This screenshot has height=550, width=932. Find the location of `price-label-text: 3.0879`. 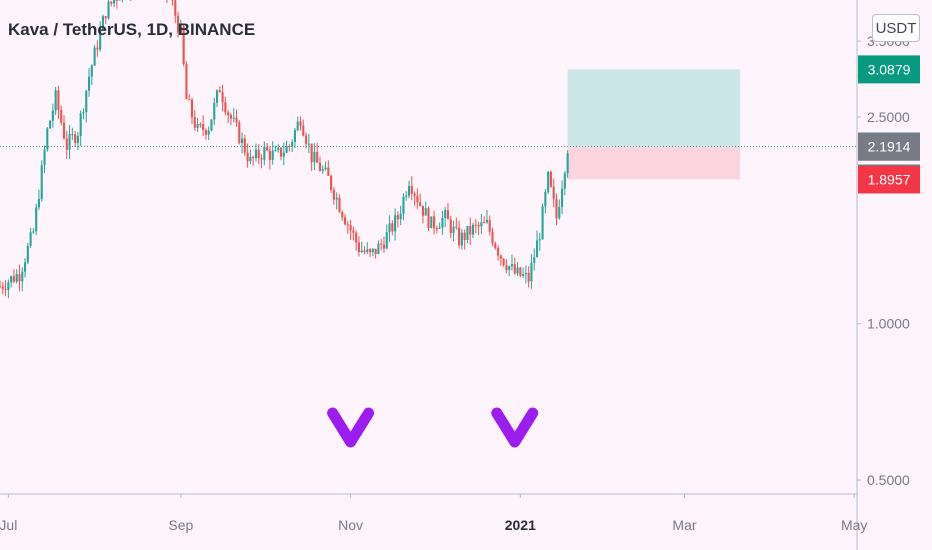

price-label-text: 3.0879 is located at coordinates (889, 69).